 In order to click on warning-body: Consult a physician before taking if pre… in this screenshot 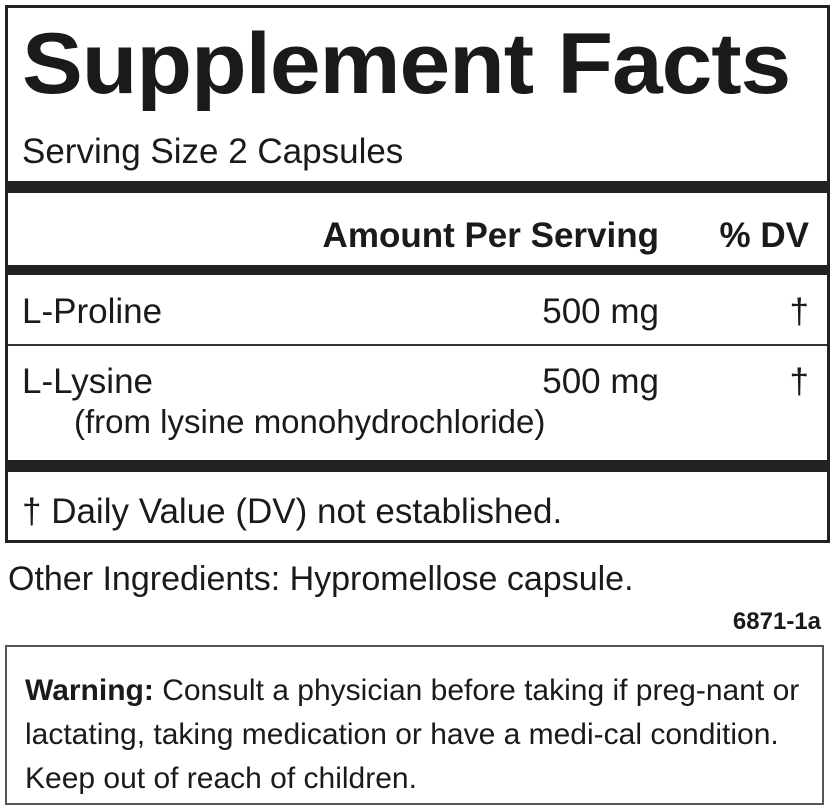, I will do `click(412, 734)`.